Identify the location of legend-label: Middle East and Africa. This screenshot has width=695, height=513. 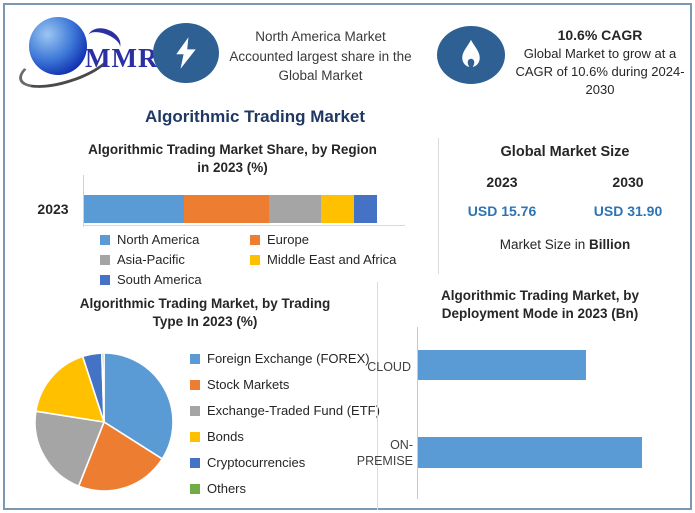
(332, 259).